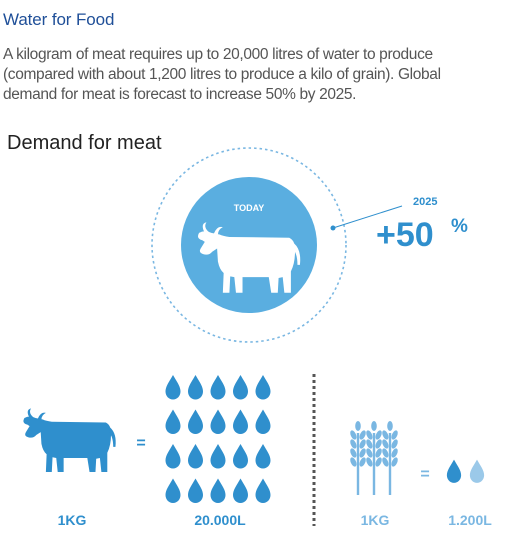 Image resolution: width=513 pixels, height=554 pixels. What do you see at coordinates (249, 245) in the screenshot?
I see `future-demand-circle` at bounding box center [249, 245].